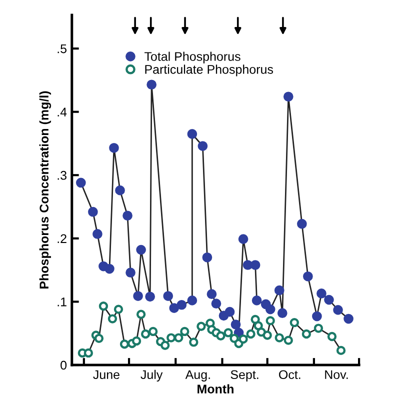 This screenshot has height=400, width=395. Describe the element at coordinates (192, 58) in the screenshot. I see `legend-label: Total Phosphorus` at that location.